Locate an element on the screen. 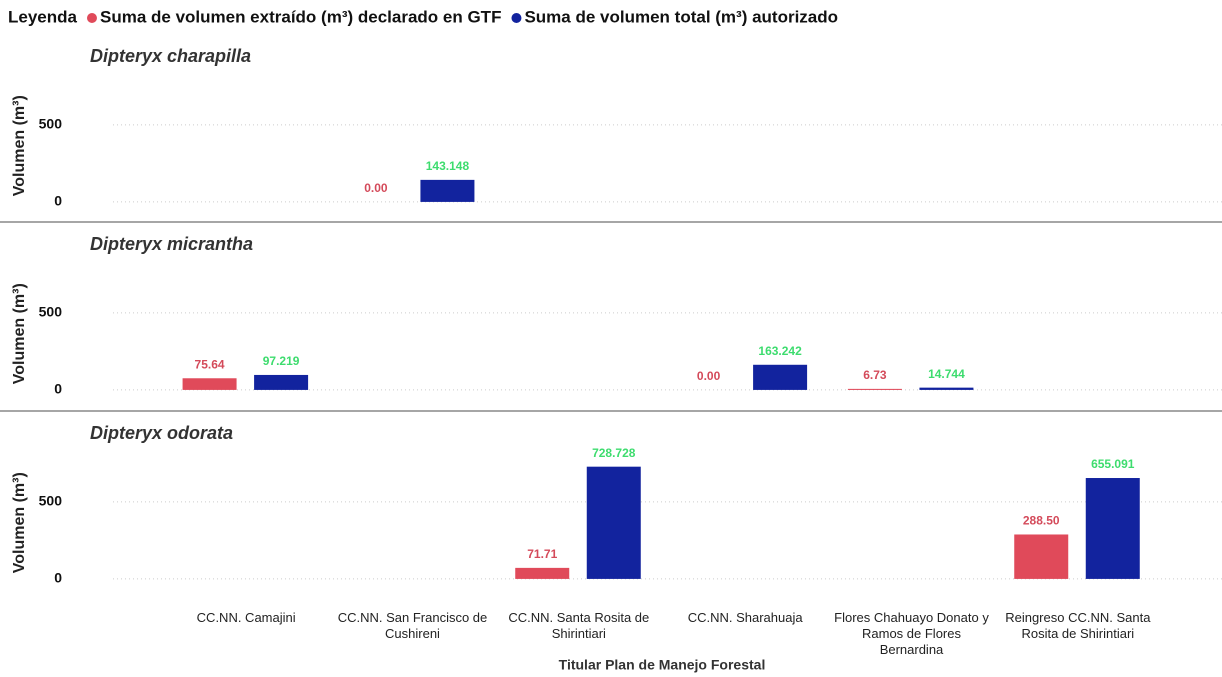  data-label: 288.50 is located at coordinates (1041, 521).